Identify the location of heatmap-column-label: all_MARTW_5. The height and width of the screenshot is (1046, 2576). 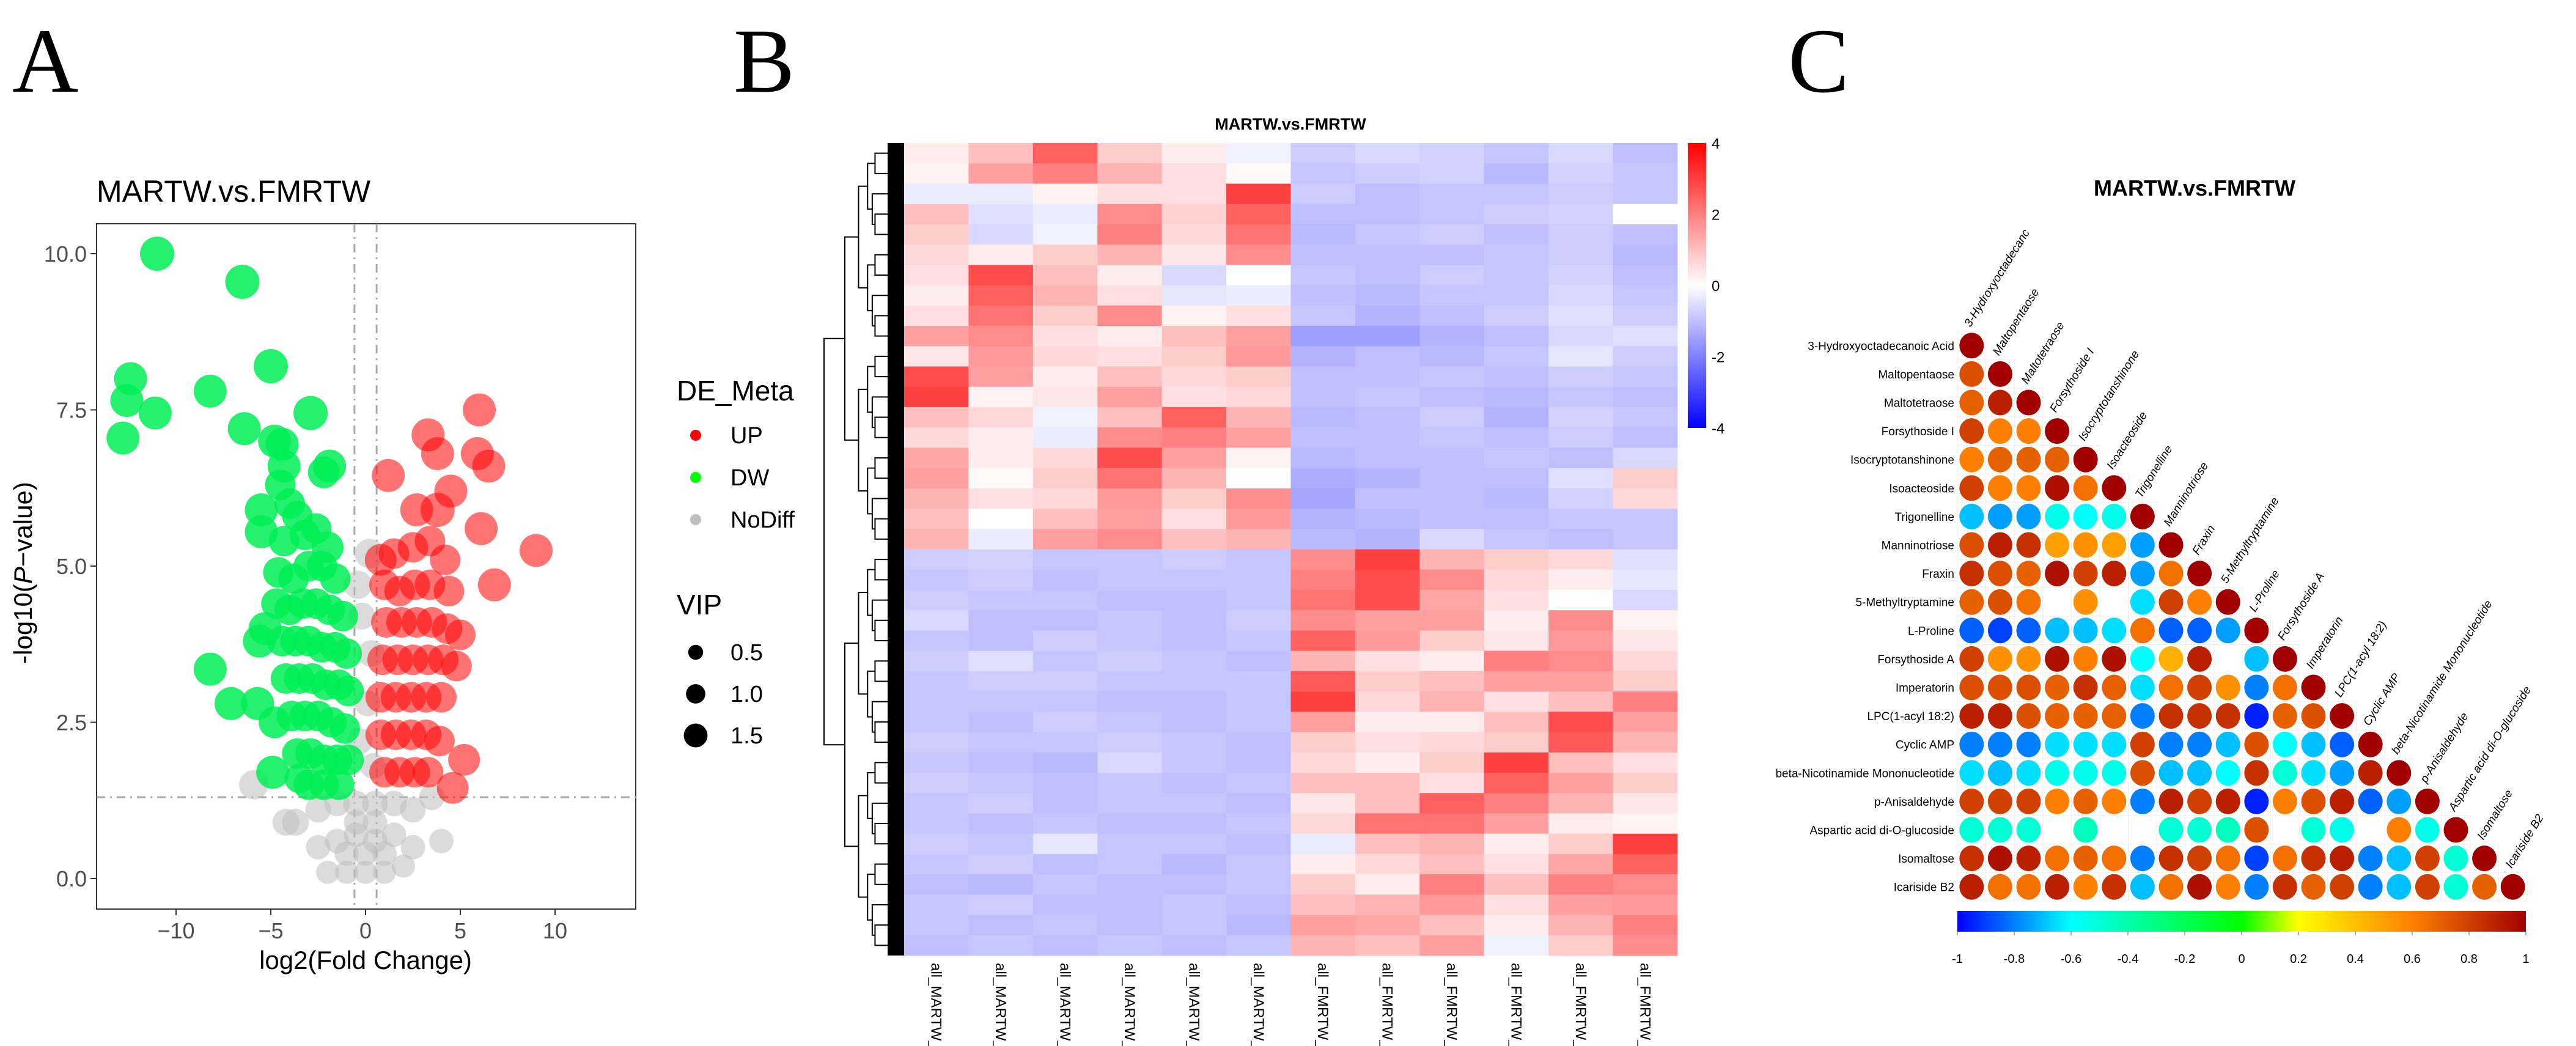
(1193, 1004).